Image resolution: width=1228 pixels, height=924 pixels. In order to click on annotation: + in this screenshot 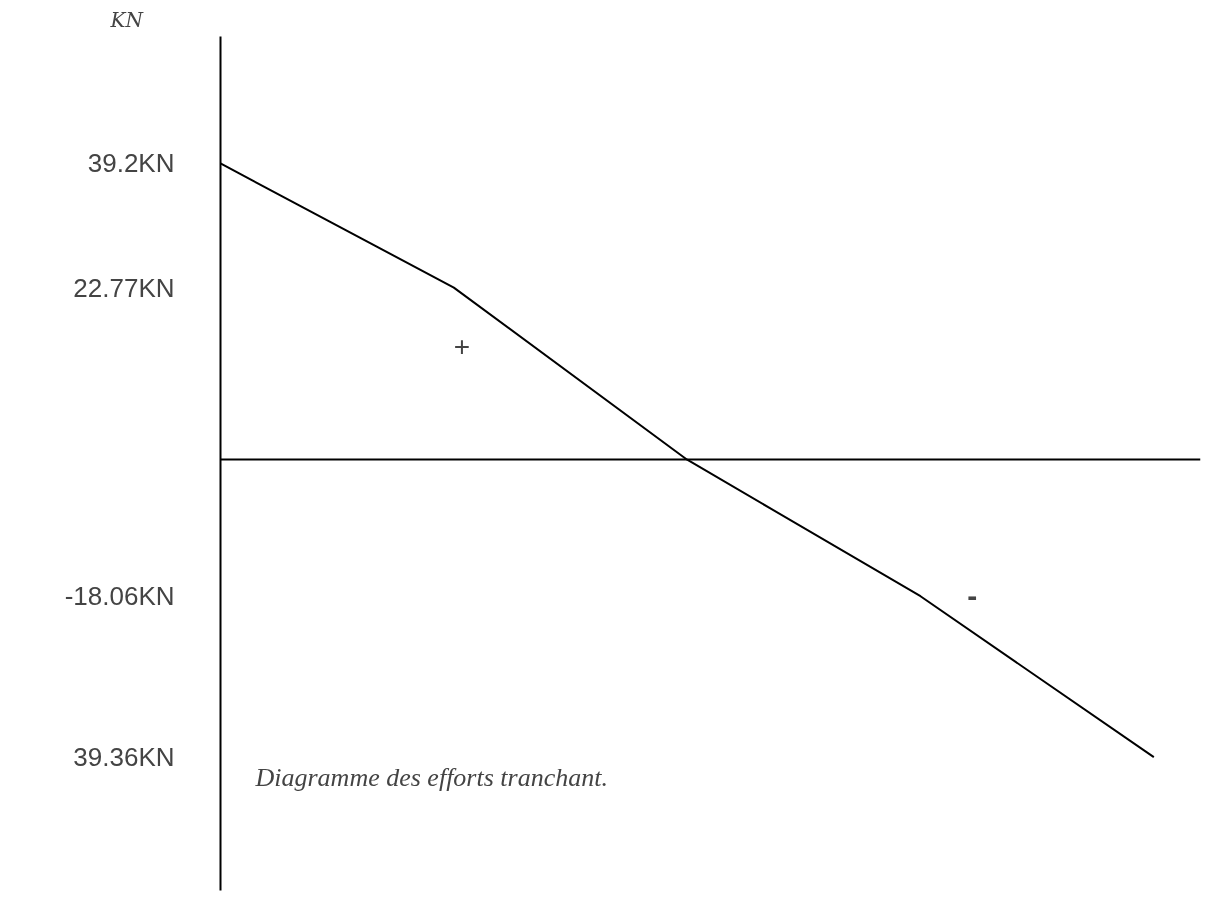, I will do `click(462, 346)`.